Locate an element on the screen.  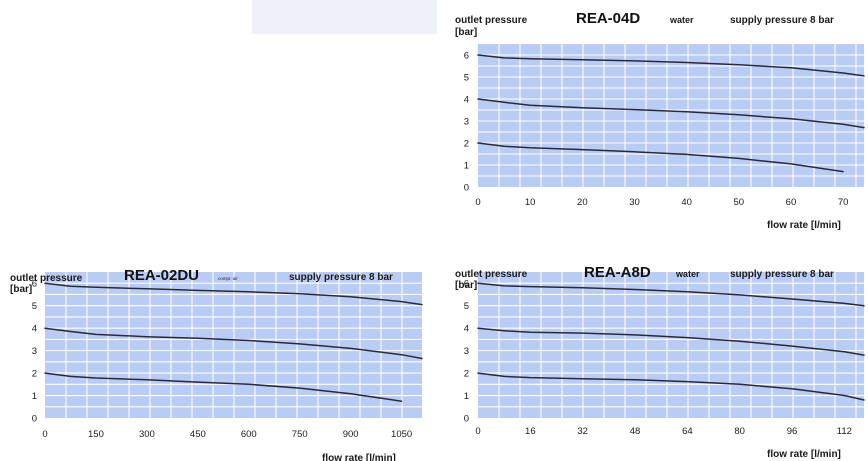
x-tick-label: 16 is located at coordinates (530, 431).